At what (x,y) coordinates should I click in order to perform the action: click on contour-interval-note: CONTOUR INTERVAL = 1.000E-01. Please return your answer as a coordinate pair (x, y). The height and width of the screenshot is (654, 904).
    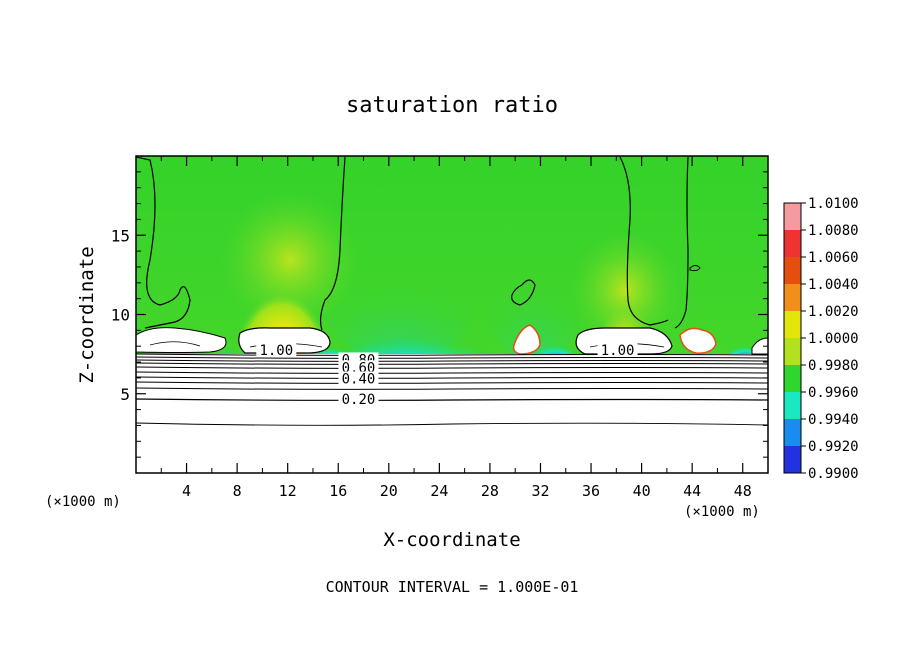
    Looking at the image, I should click on (452, 587).